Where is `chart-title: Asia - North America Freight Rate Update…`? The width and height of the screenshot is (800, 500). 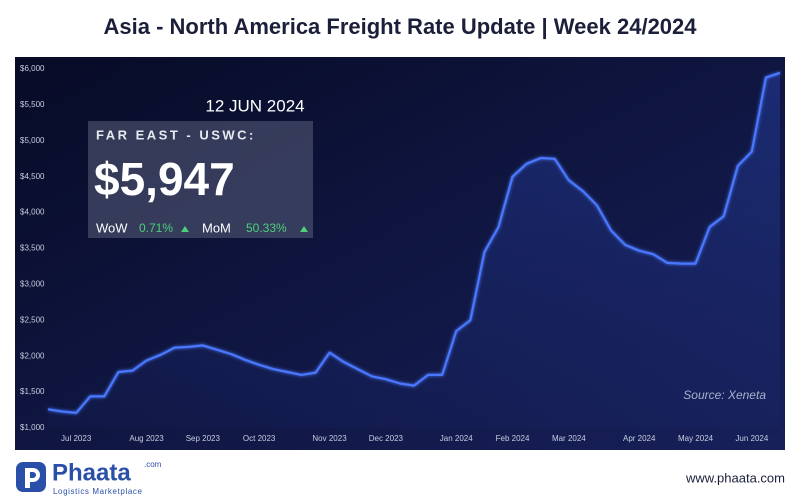
chart-title: Asia - North America Freight Rate Update… is located at coordinates (400, 26).